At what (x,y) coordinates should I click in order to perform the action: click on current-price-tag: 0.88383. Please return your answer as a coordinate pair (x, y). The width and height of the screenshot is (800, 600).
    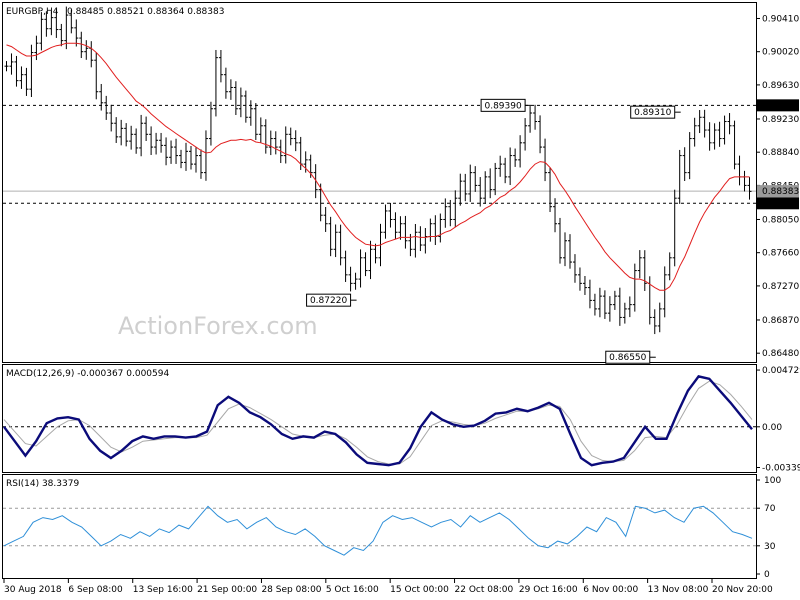
    Looking at the image, I should click on (778, 191).